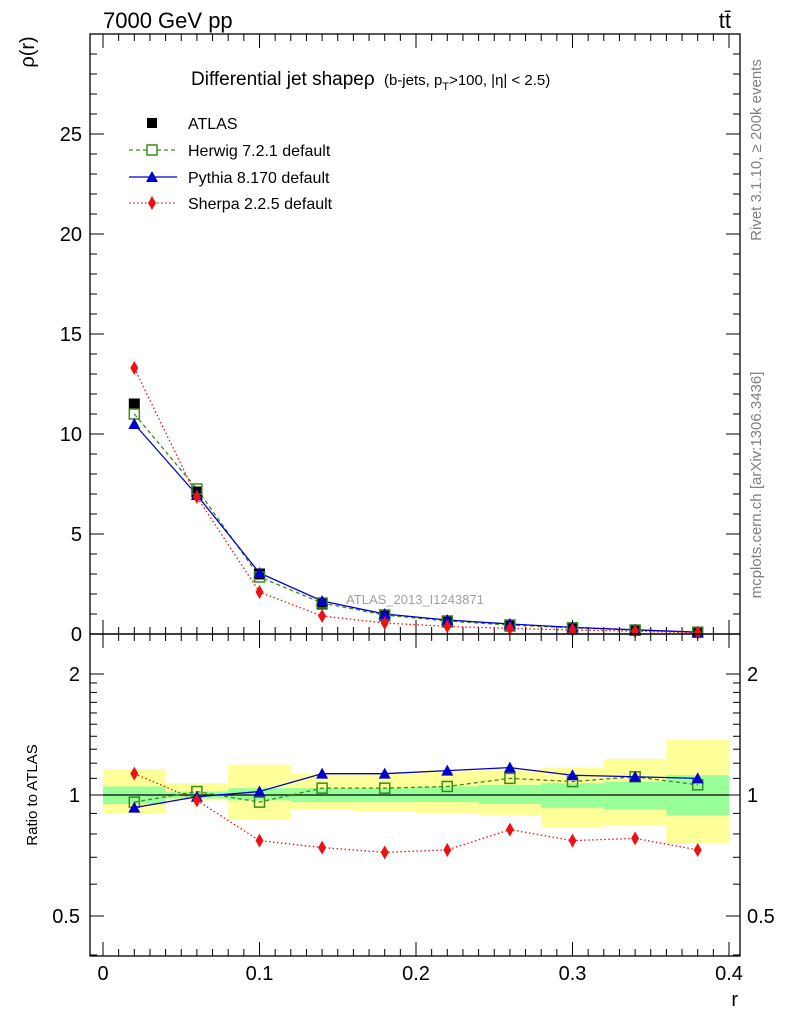  Describe the element at coordinates (413, 80) in the screenshot. I see `main-subtitle-prefix: (b-jets, p` at that location.